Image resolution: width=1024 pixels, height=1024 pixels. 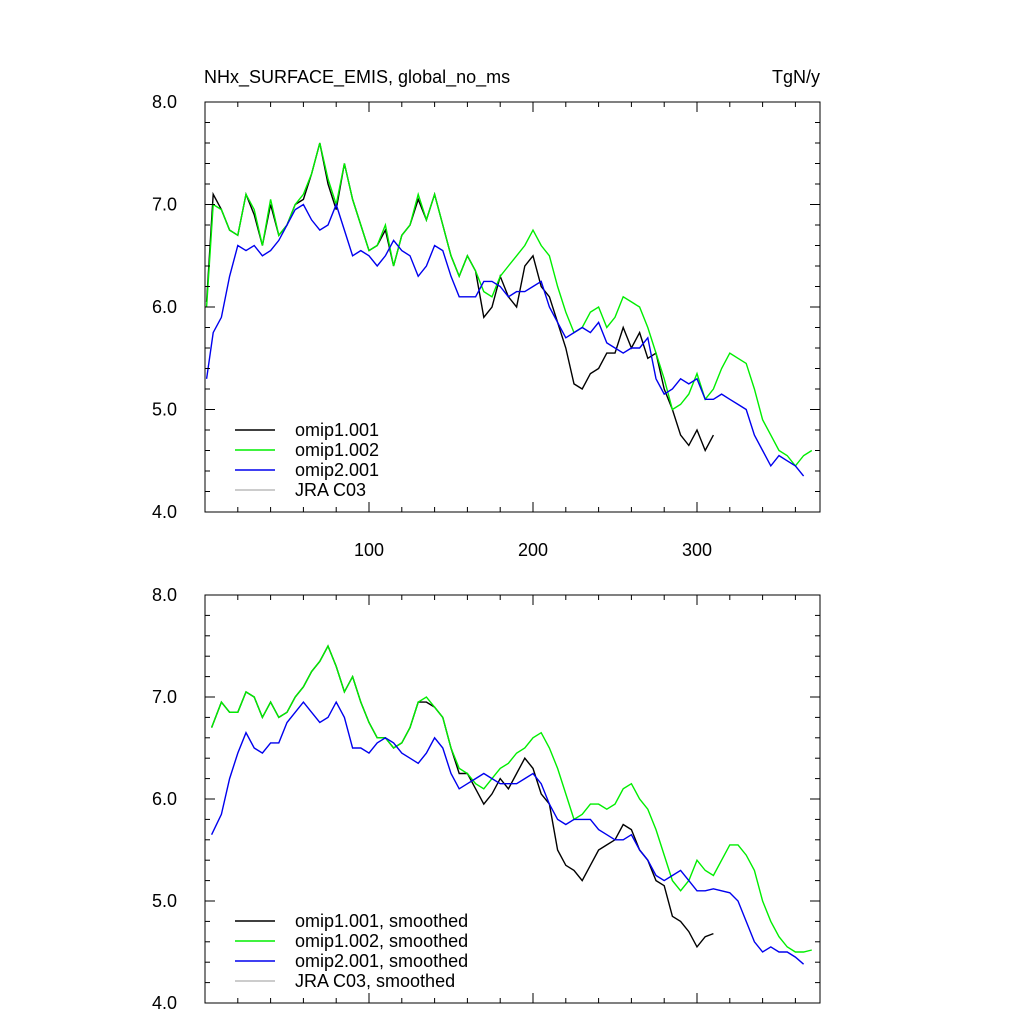 What do you see at coordinates (164, 512) in the screenshot?
I see `raw-y-tick-label: 4.0` at bounding box center [164, 512].